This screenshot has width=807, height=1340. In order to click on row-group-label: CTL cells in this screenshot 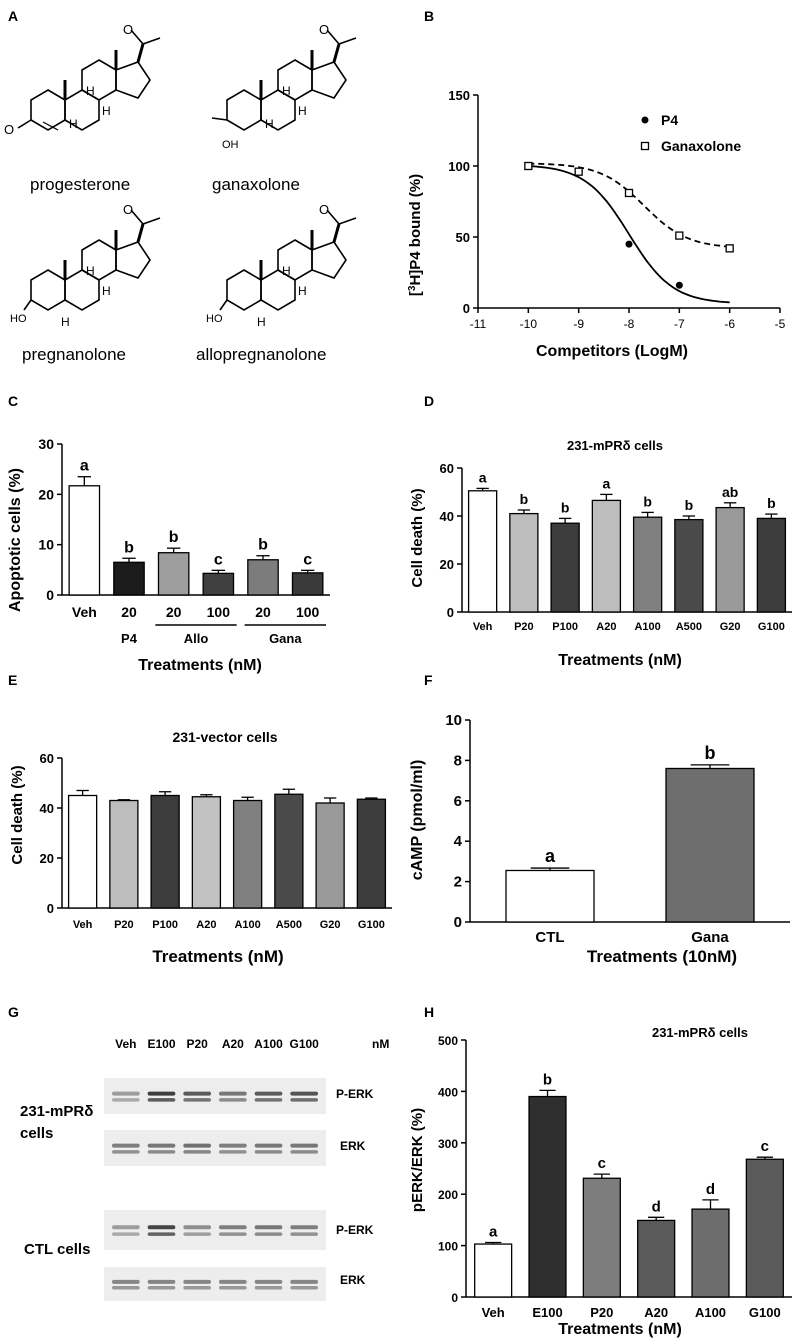, I will do `click(57, 1249)`.